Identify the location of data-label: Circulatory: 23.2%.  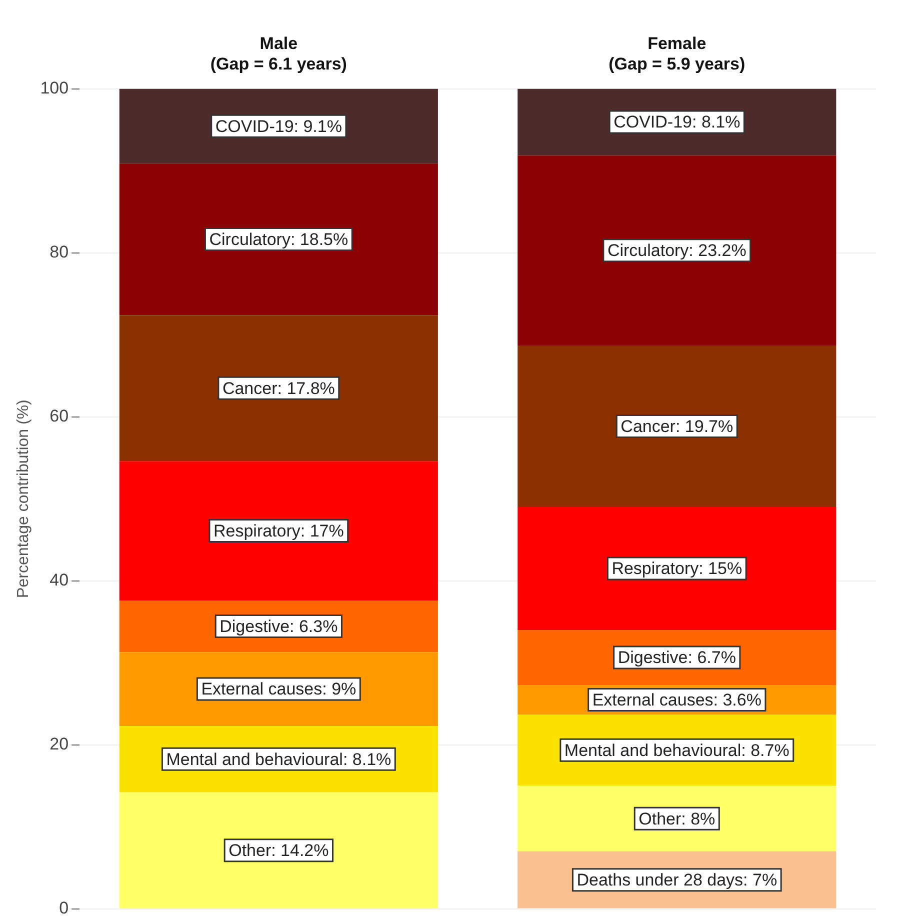
(676, 250).